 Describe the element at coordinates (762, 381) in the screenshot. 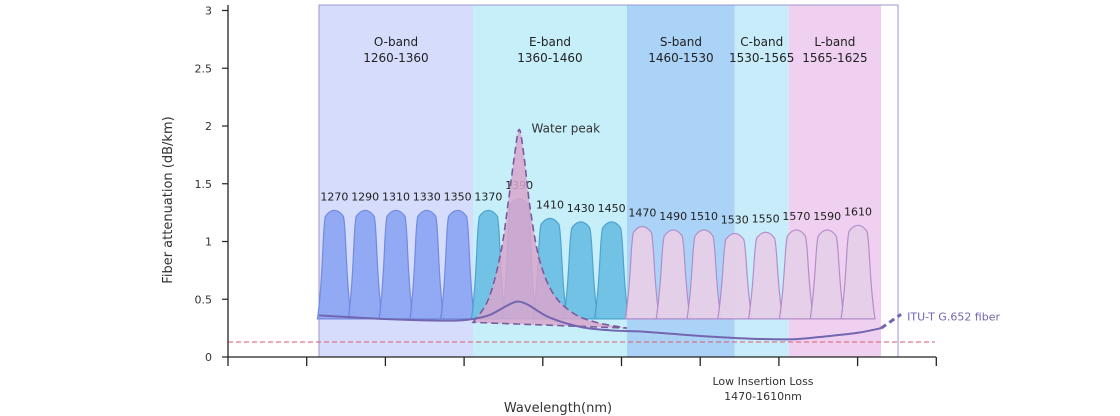

I see `annotation-line-1: Low Insertion Loss` at that location.